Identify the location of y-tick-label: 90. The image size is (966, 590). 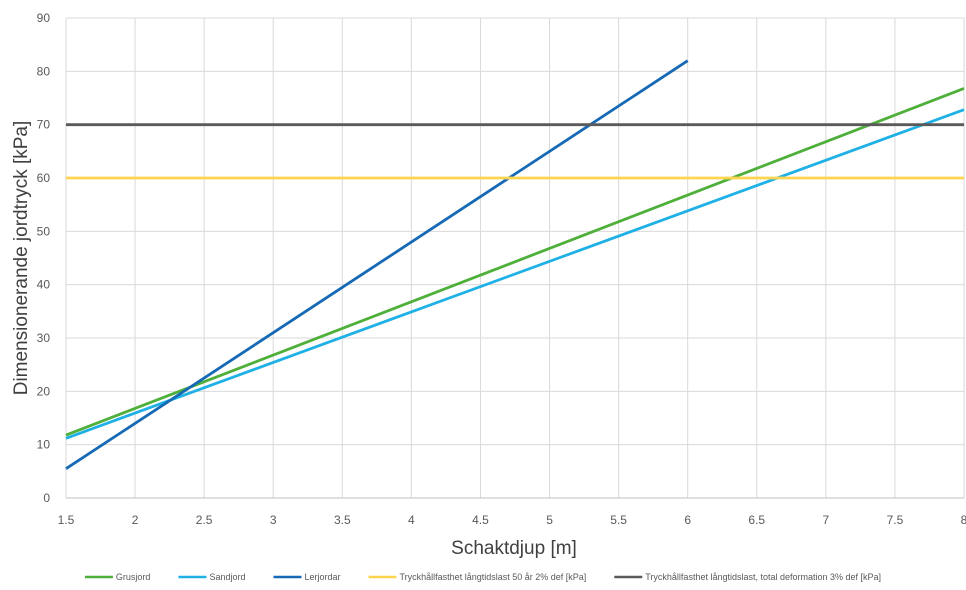
(44, 18).